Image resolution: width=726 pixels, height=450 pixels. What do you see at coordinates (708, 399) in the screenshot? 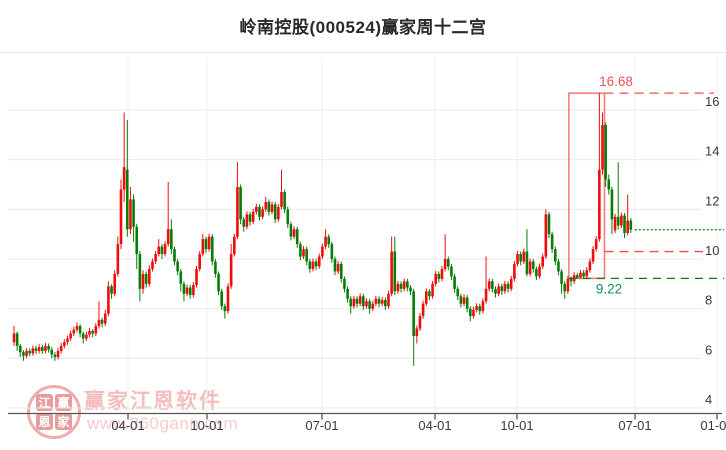
I see `y-axis-tick-label: 4` at bounding box center [708, 399].